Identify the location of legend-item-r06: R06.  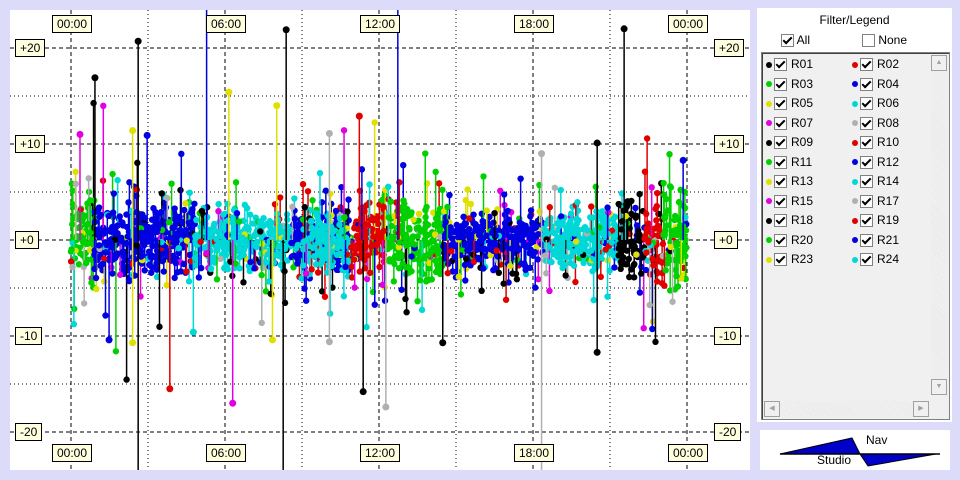
(875, 103).